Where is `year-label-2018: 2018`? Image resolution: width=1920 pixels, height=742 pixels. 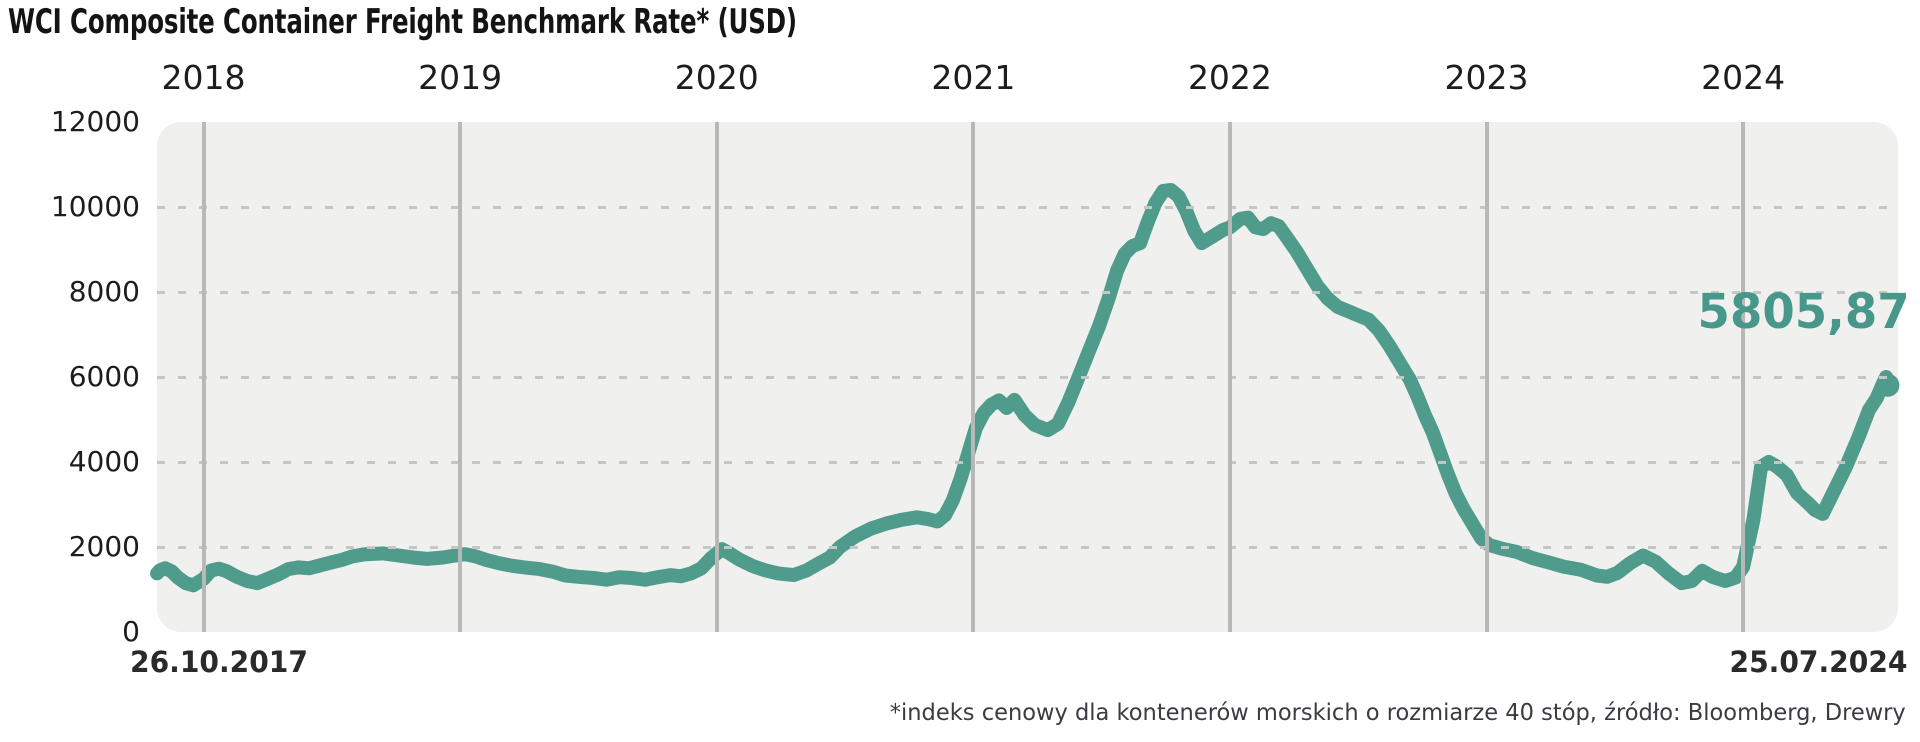 year-label-2018: 2018 is located at coordinates (203, 77).